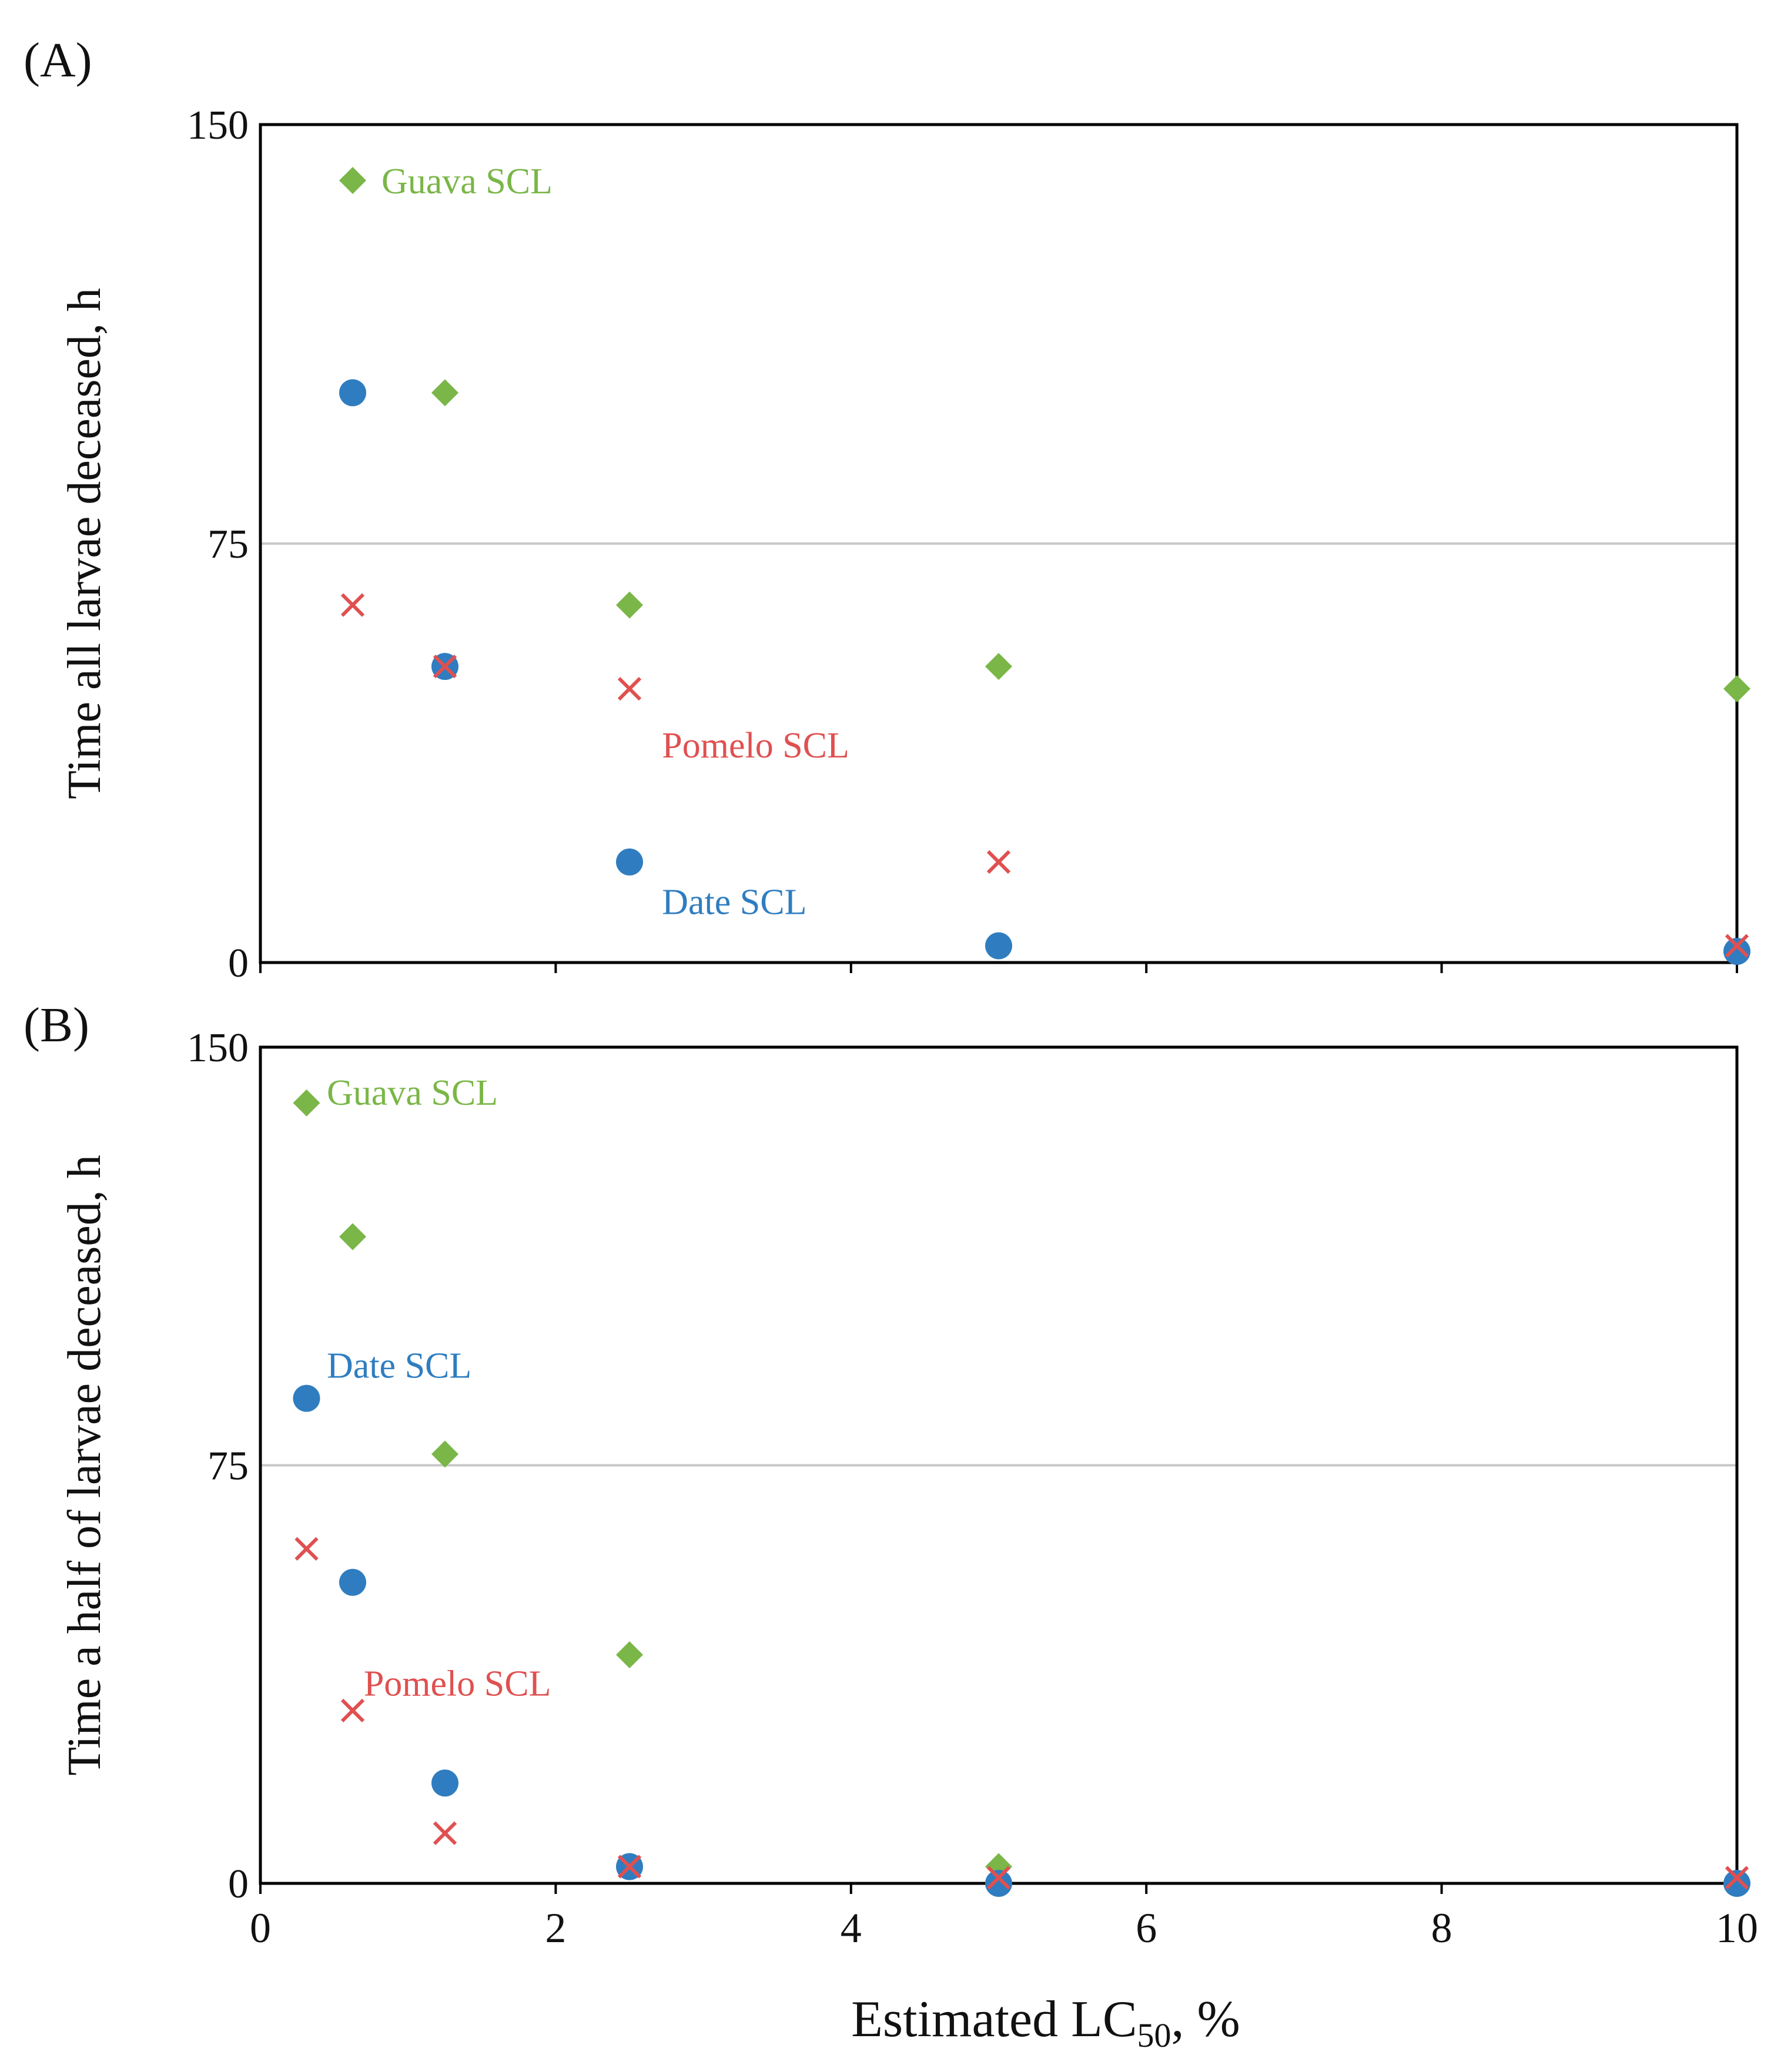 This screenshot has height=2072, width=1791. What do you see at coordinates (994, 2019) in the screenshot?
I see `x-axis-label-main: Estimated LC` at bounding box center [994, 2019].